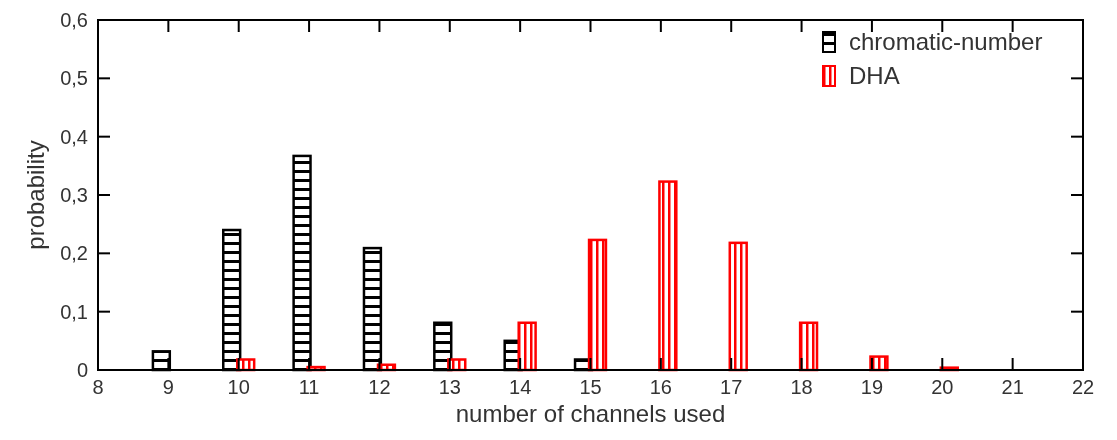 The image size is (1117, 440). Describe the element at coordinates (74, 253) in the screenshot. I see `y-tick-label: 0,2` at that location.